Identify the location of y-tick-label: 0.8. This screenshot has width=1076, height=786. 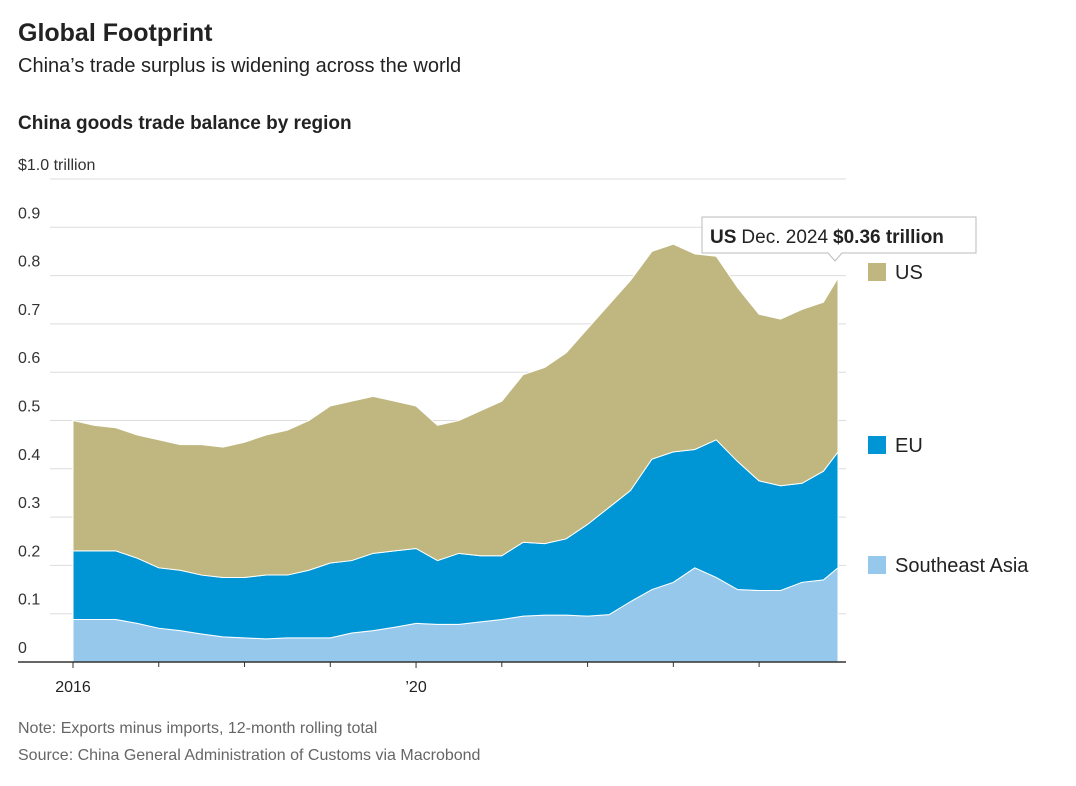
(29, 262).